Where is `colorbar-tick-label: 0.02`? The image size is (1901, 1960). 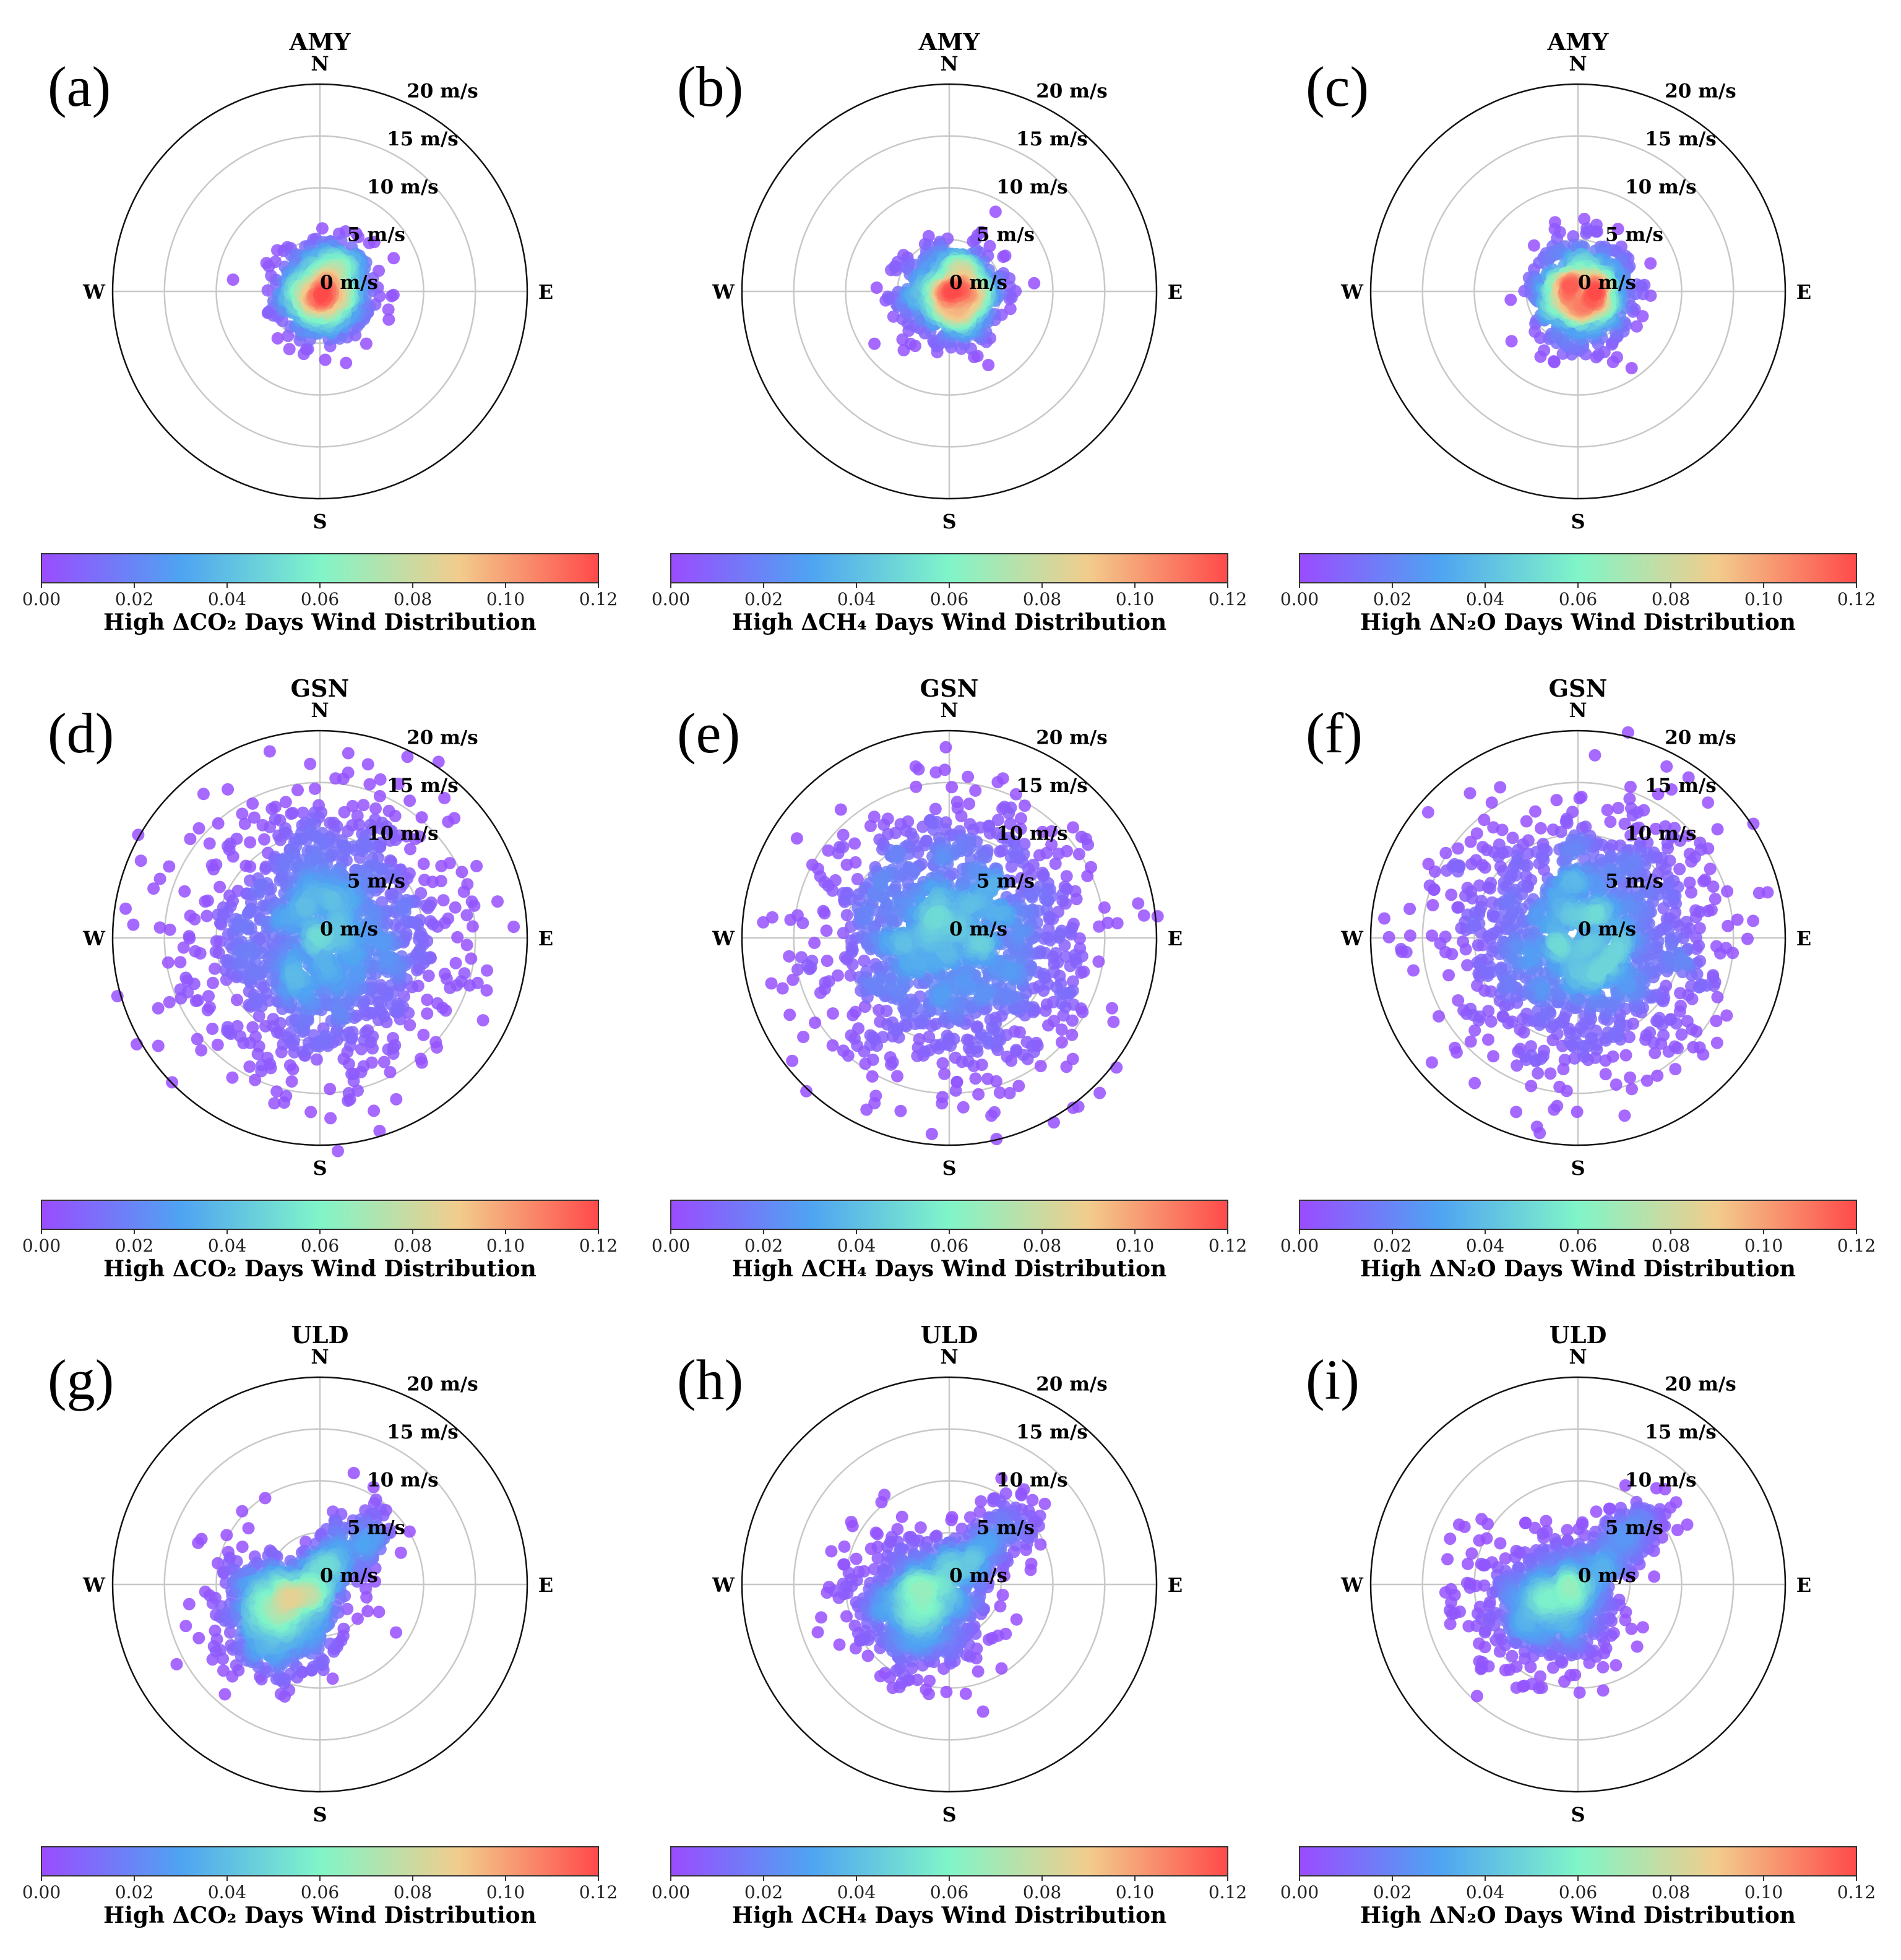 colorbar-tick-label: 0.02 is located at coordinates (763, 1246).